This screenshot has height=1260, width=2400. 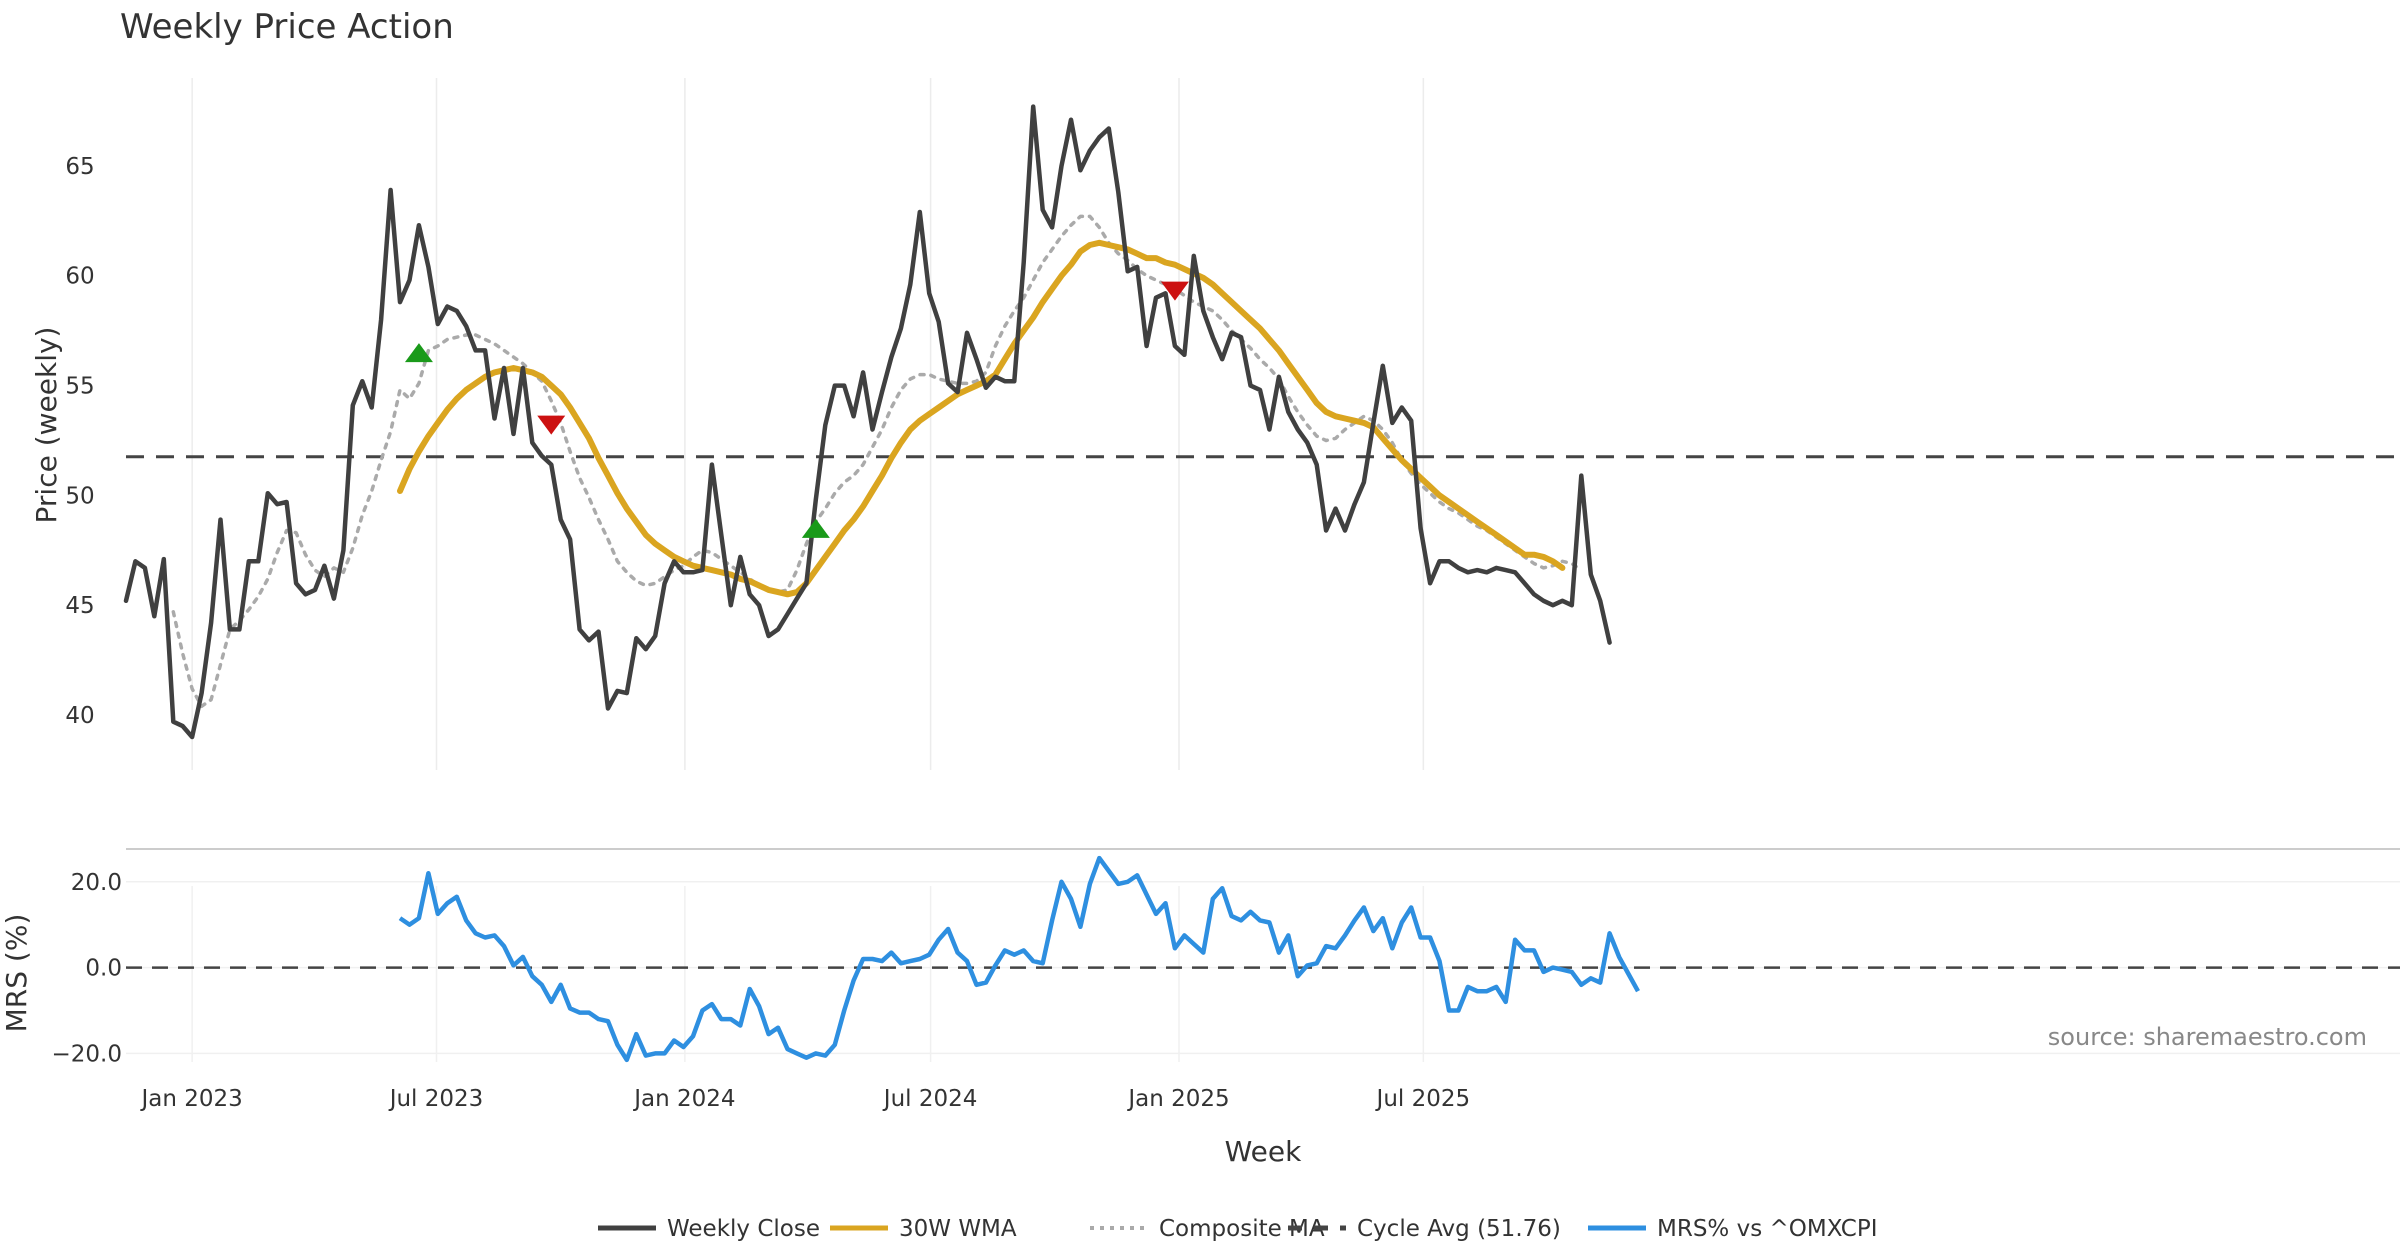 What do you see at coordinates (1423, 1099) in the screenshot?
I see `x-tick-label: Jul 2025` at bounding box center [1423, 1099].